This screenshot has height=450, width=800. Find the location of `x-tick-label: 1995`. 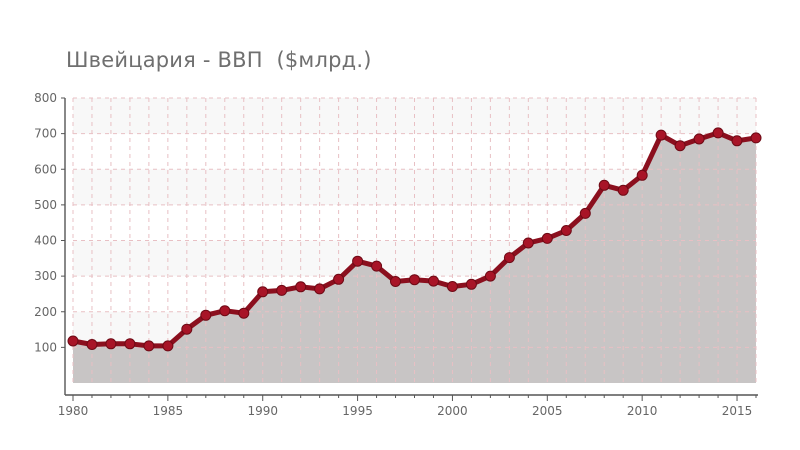

x-tick-label: 1995 is located at coordinates (357, 411).